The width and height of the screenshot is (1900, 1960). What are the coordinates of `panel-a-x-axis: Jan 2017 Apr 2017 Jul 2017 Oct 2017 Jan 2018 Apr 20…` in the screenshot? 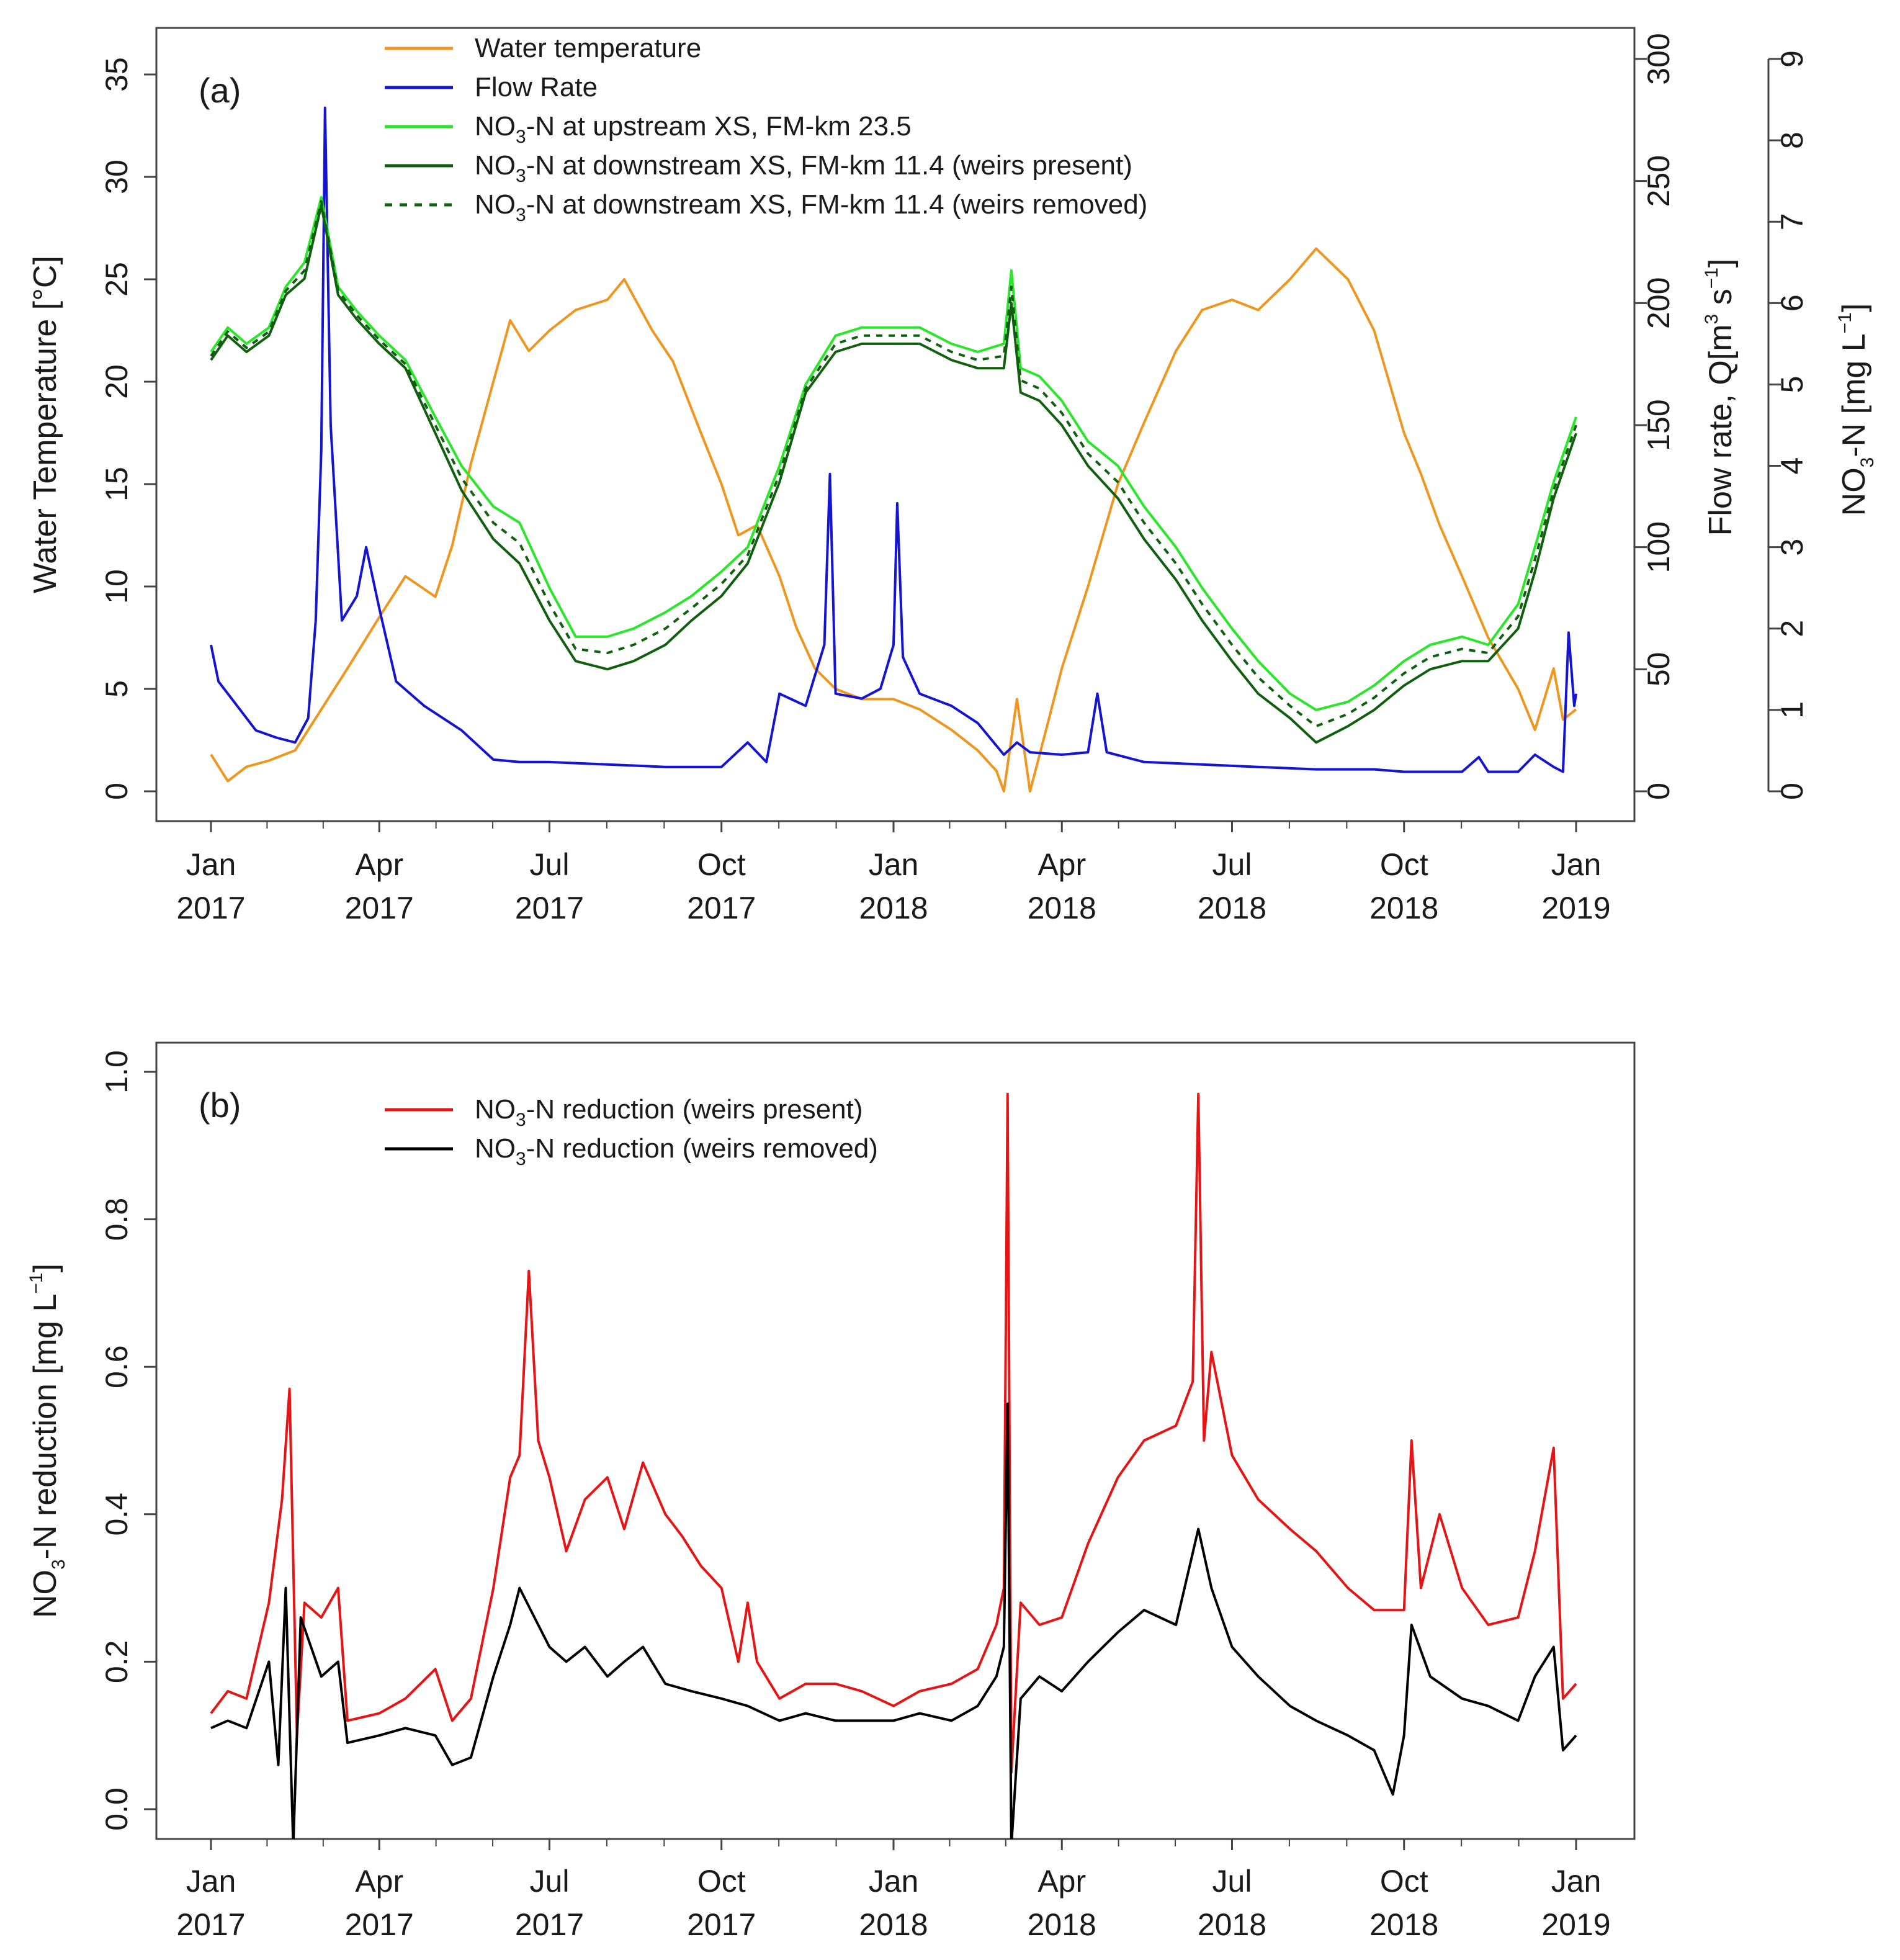 It's located at (894, 873).